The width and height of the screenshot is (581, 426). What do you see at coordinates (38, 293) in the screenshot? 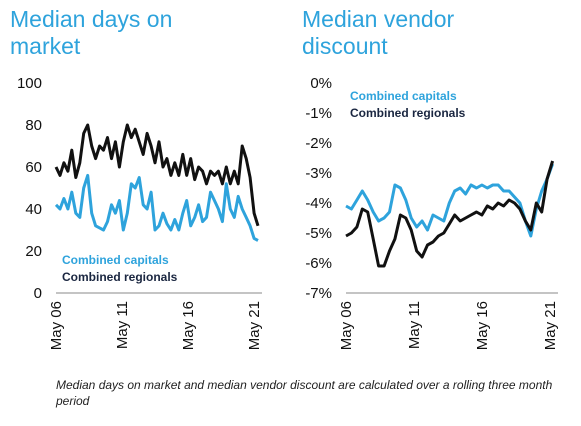
I see `y-tick-label: 0` at bounding box center [38, 293].